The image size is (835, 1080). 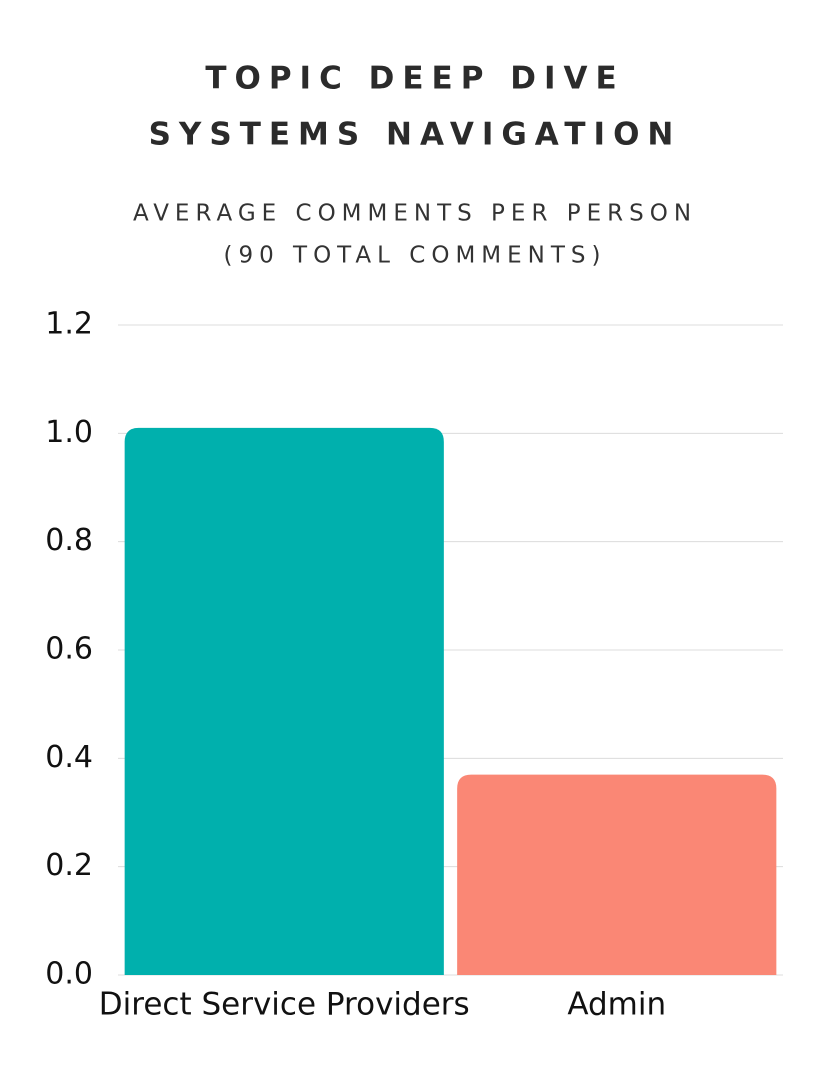 I want to click on y-tick-label: 0.6, so click(x=69, y=649).